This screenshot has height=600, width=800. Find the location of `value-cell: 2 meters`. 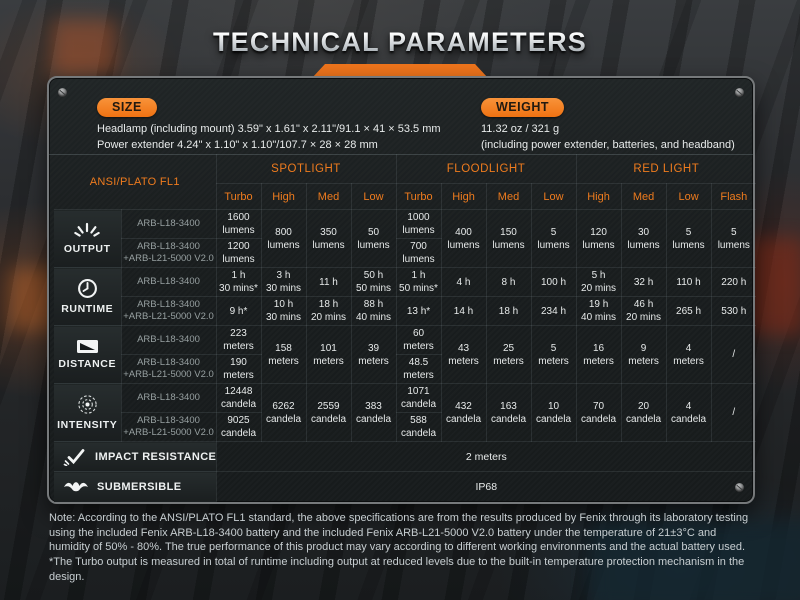

value-cell: 2 meters is located at coordinates (486, 456).